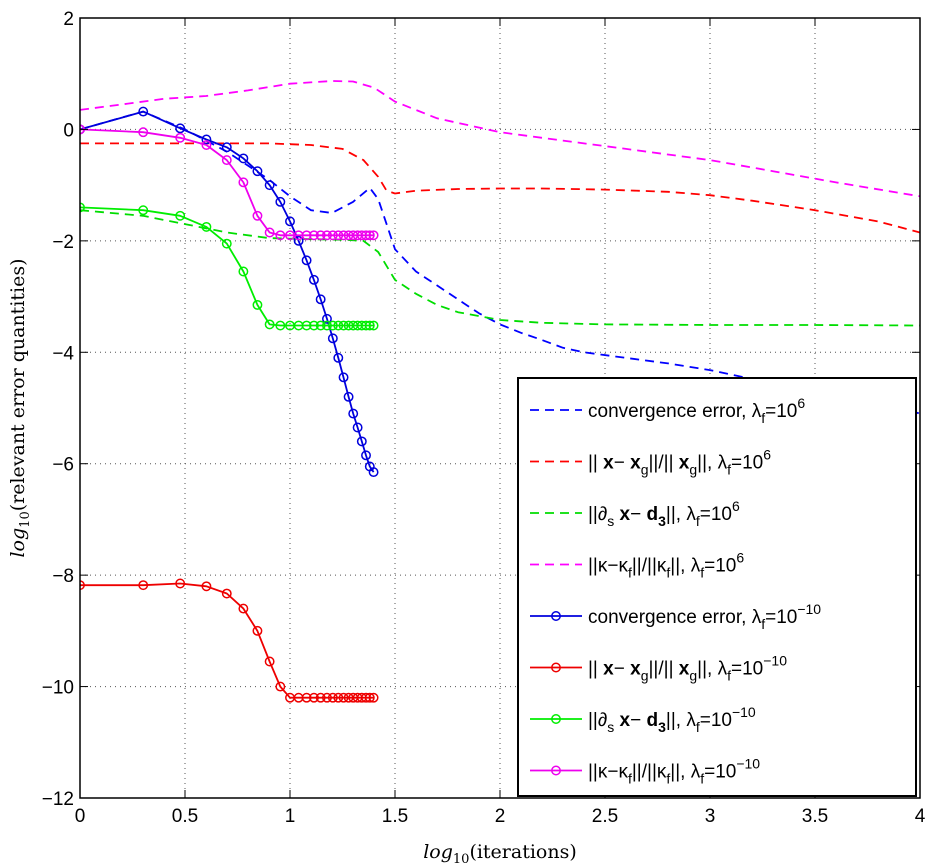 This screenshot has width=940, height=866. What do you see at coordinates (500, 853) in the screenshot?
I see `x-axis-label: log10(iterations)` at bounding box center [500, 853].